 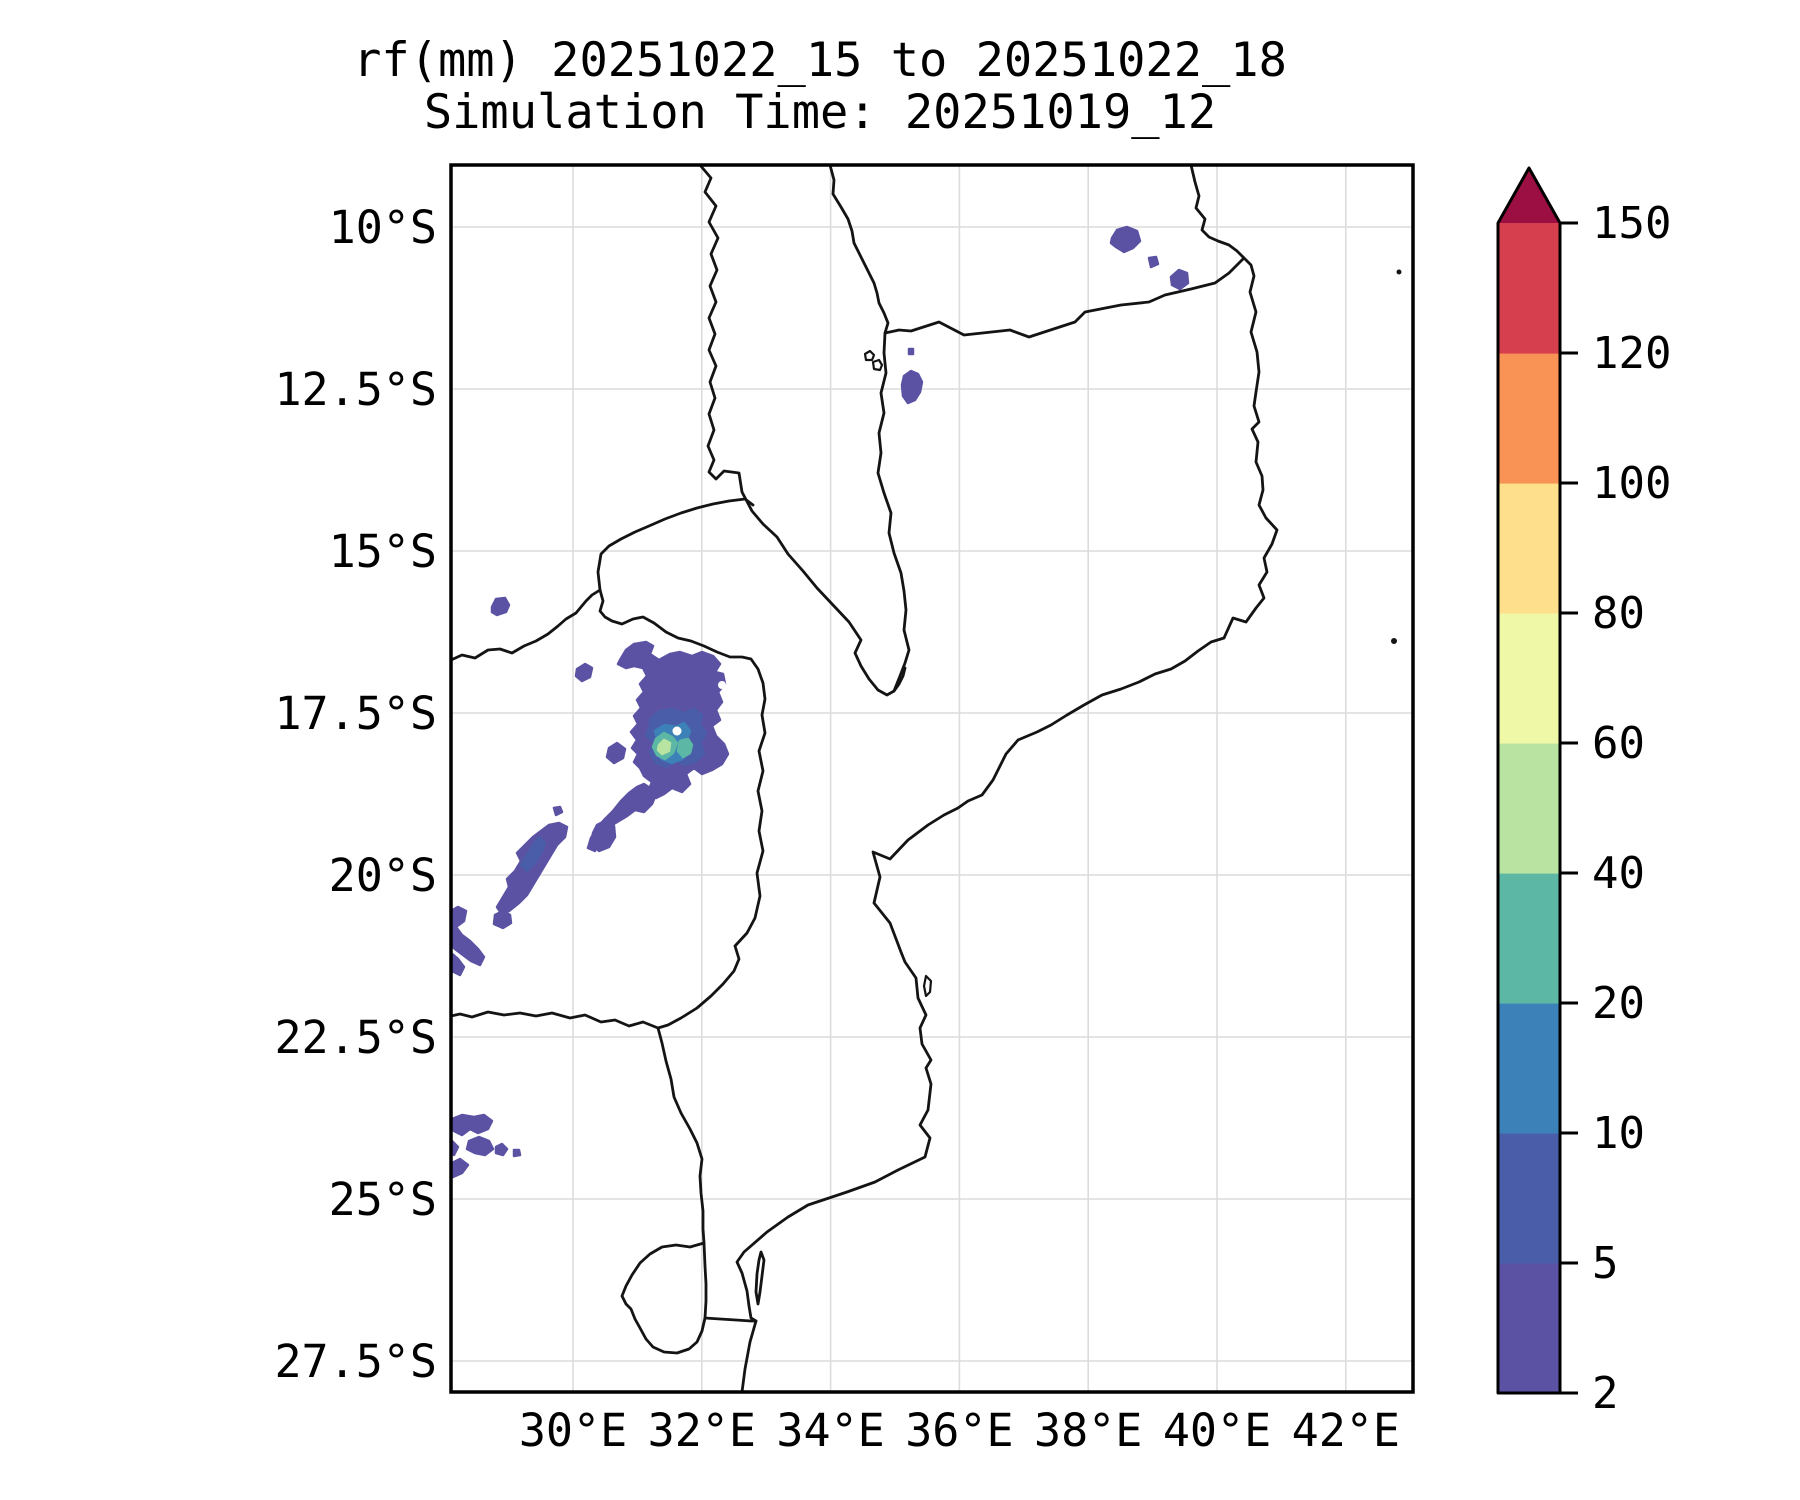 What do you see at coordinates (1583, 792) in the screenshot?
I see `colorbar: 2 5 10 20 40 60 80 100 120 150` at bounding box center [1583, 792].